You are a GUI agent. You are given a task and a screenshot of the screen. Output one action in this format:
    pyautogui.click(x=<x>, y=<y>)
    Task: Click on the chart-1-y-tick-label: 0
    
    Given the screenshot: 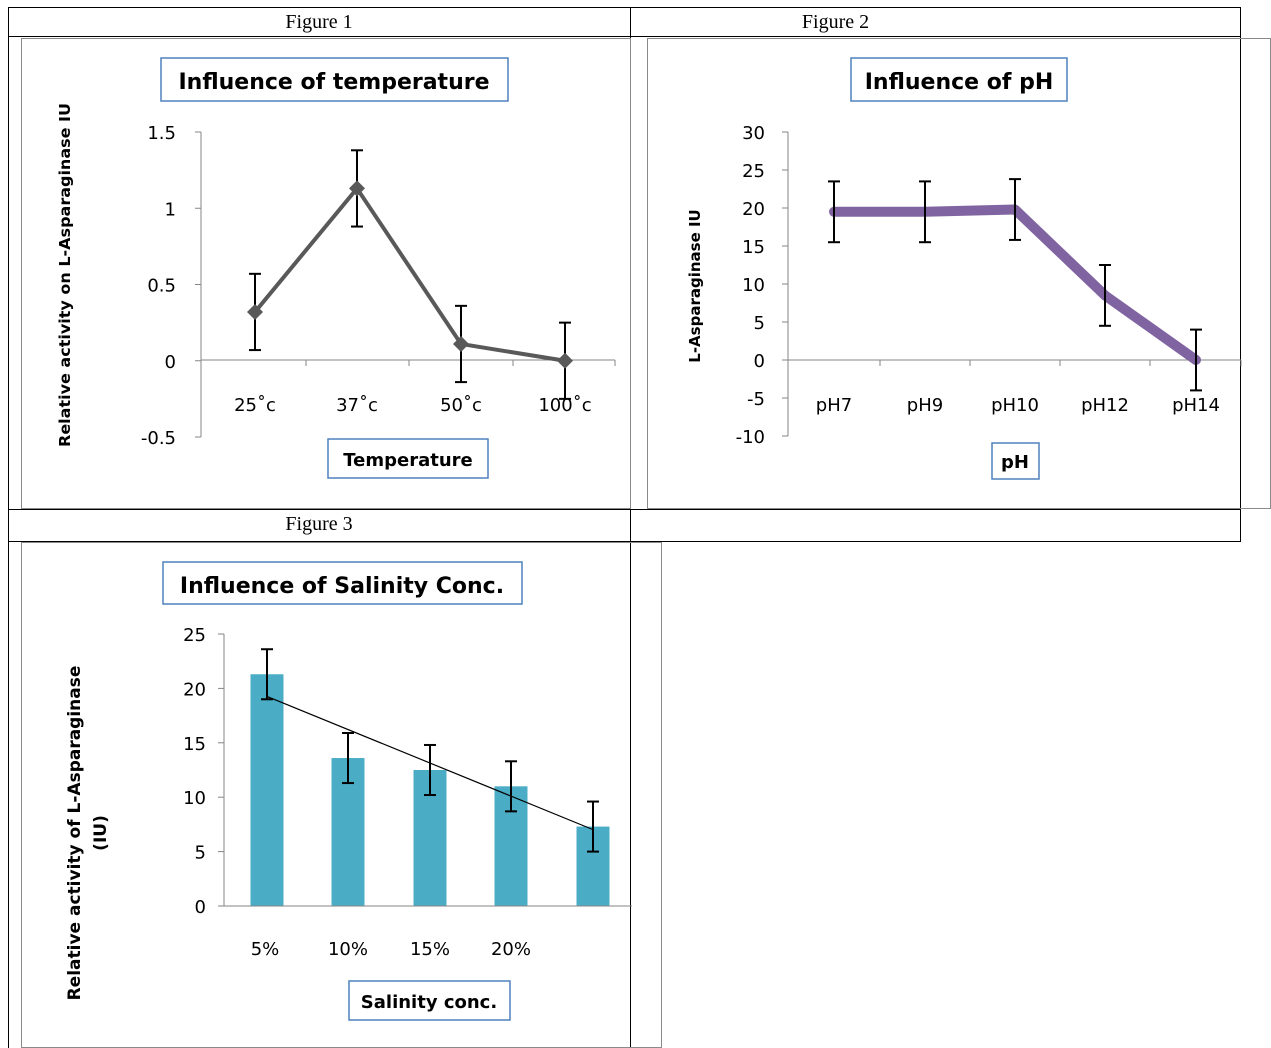 What is the action you would take?
    pyautogui.click(x=170, y=362)
    